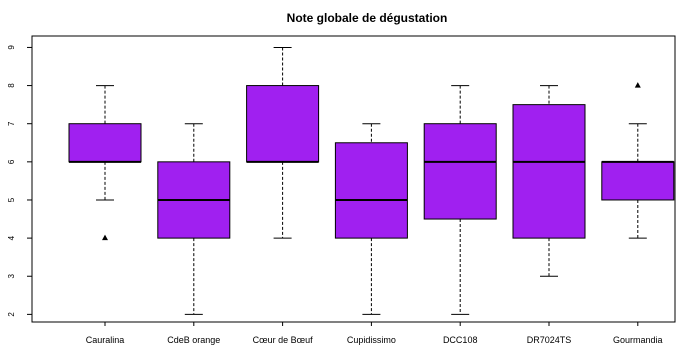 The width and height of the screenshot is (695, 345). I want to click on chart-title: Note globale de dégustation, so click(367, 18).